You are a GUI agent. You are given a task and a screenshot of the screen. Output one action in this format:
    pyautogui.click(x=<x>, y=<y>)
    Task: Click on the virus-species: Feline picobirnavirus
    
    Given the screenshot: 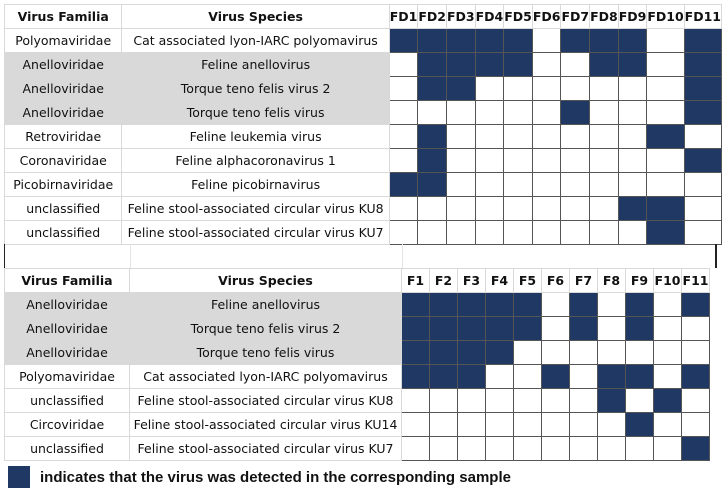 What is the action you would take?
    pyautogui.click(x=255, y=184)
    